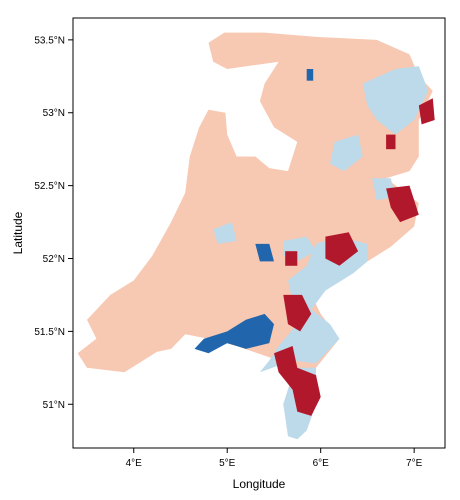 The width and height of the screenshot is (460, 500). Describe the element at coordinates (49, 186) in the screenshot. I see `y-tick-label: 52.5°N` at that location.